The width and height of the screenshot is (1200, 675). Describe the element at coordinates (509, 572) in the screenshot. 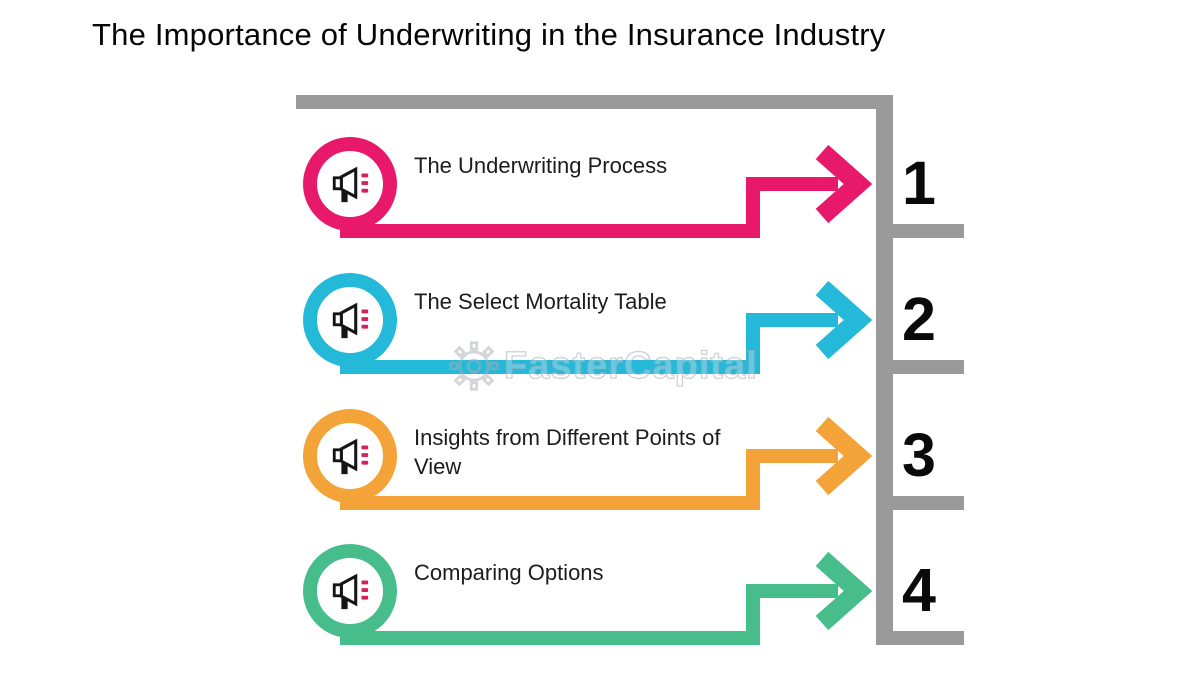

I see `item-label: Comparing Options` at that location.